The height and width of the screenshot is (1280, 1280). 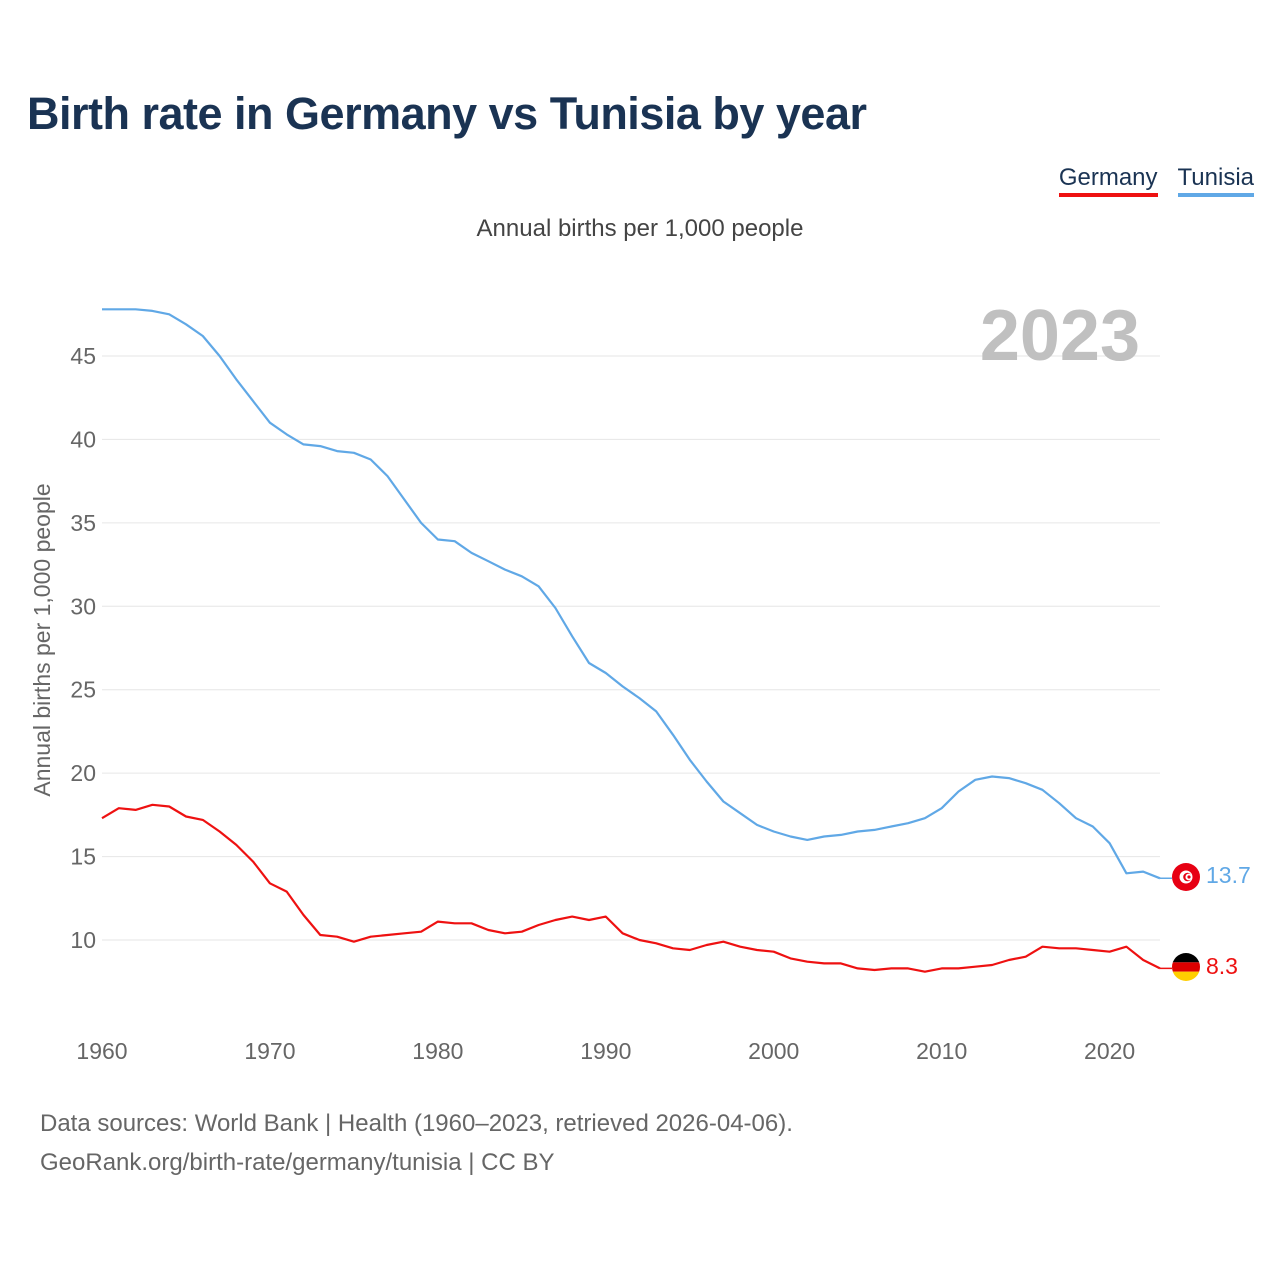 What do you see at coordinates (447, 113) in the screenshot?
I see `chart-title: Birth rate in Germany vs Tunisia by year` at bounding box center [447, 113].